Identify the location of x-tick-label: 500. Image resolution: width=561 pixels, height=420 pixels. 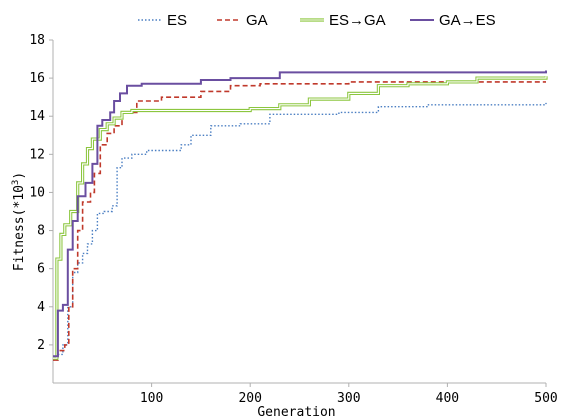
(545, 398).